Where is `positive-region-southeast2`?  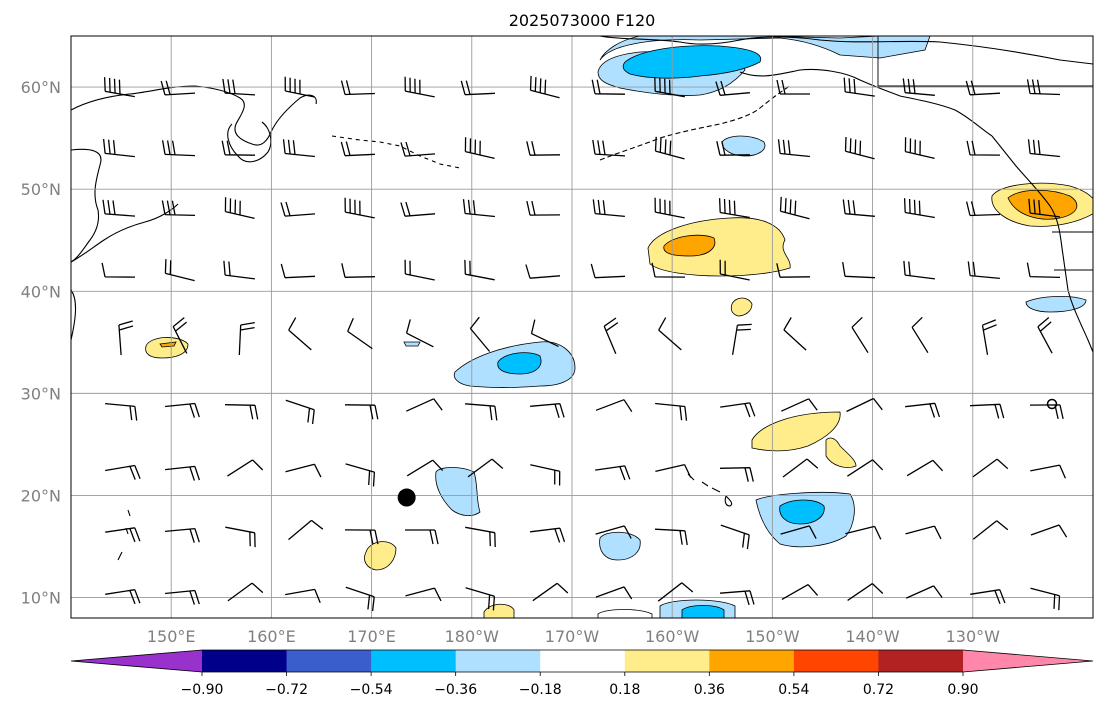
positive-region-southeast2 is located at coordinates (841, 452).